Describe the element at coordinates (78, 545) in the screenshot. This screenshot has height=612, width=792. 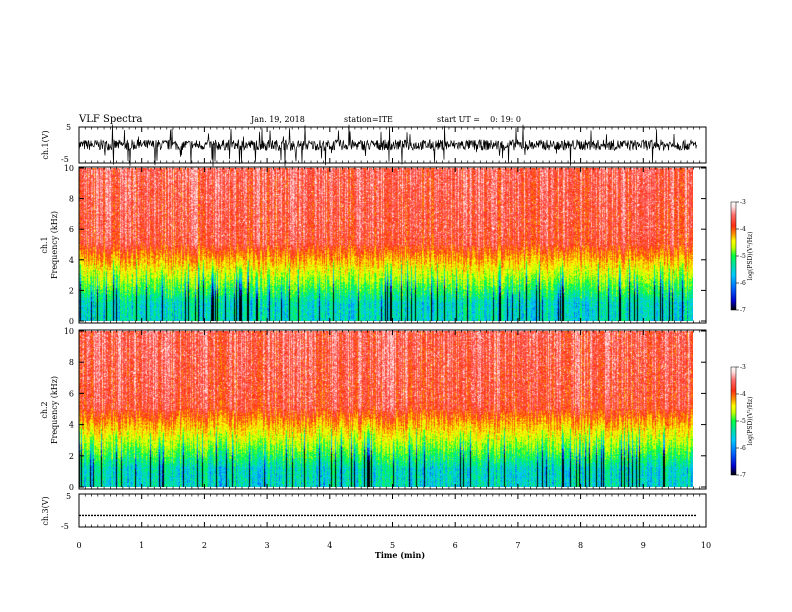
I see `x-tick-label: 0` at that location.